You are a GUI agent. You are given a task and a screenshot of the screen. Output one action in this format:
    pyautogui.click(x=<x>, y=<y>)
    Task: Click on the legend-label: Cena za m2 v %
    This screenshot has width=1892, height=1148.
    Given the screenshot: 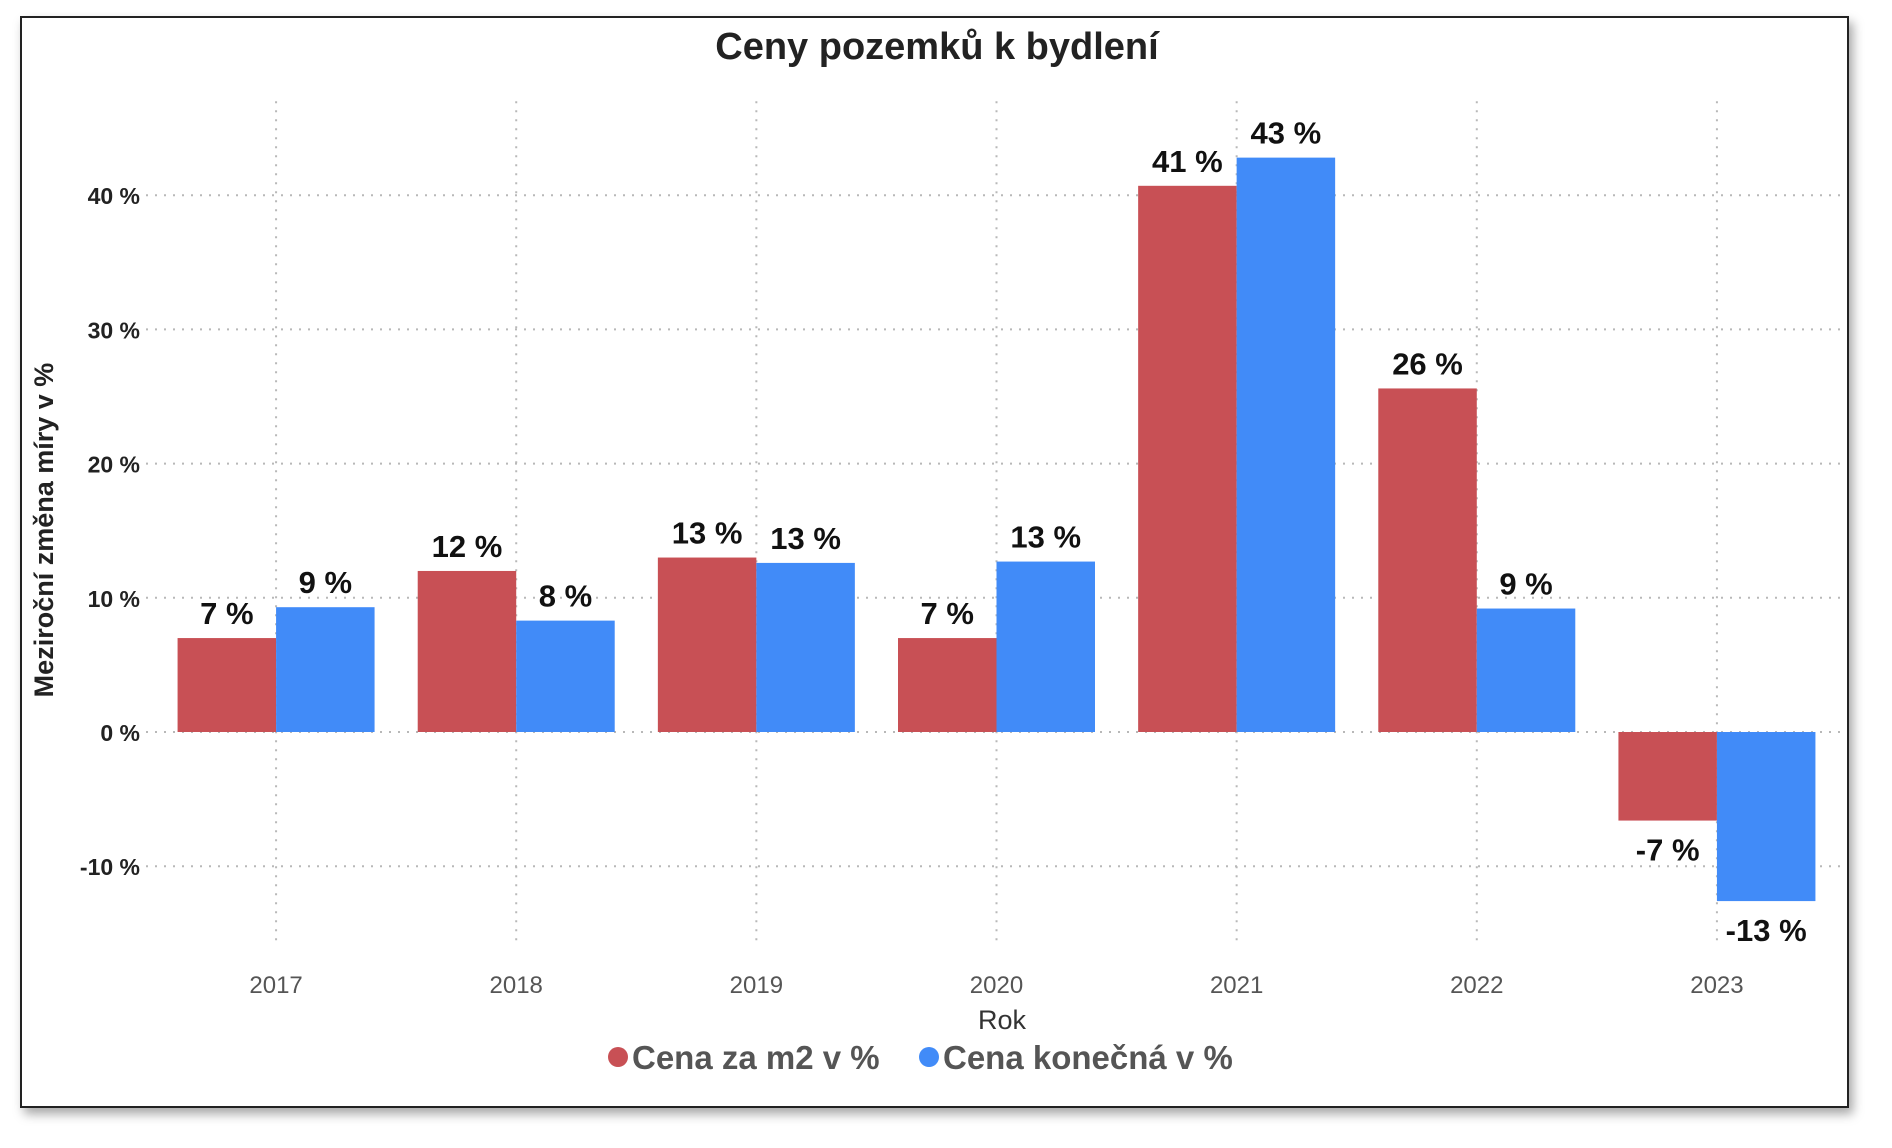 What is the action you would take?
    pyautogui.click(x=756, y=1057)
    